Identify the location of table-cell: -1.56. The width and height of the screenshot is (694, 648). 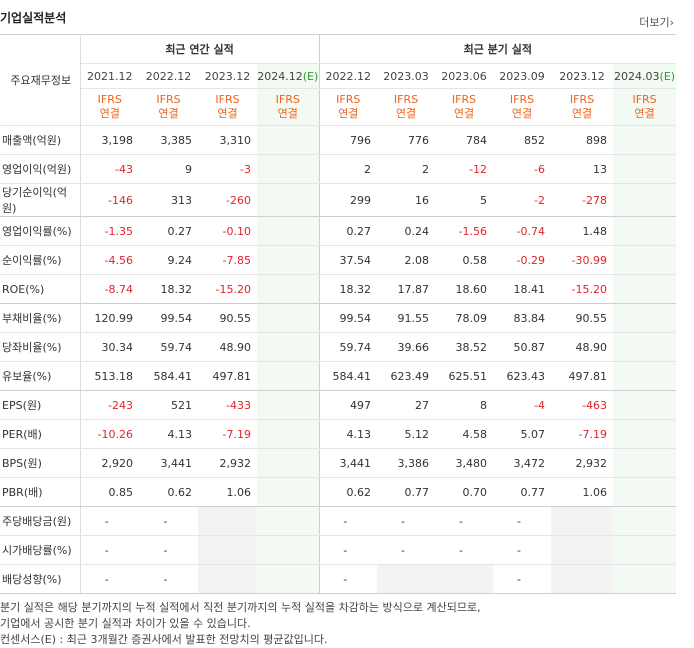
(464, 231).